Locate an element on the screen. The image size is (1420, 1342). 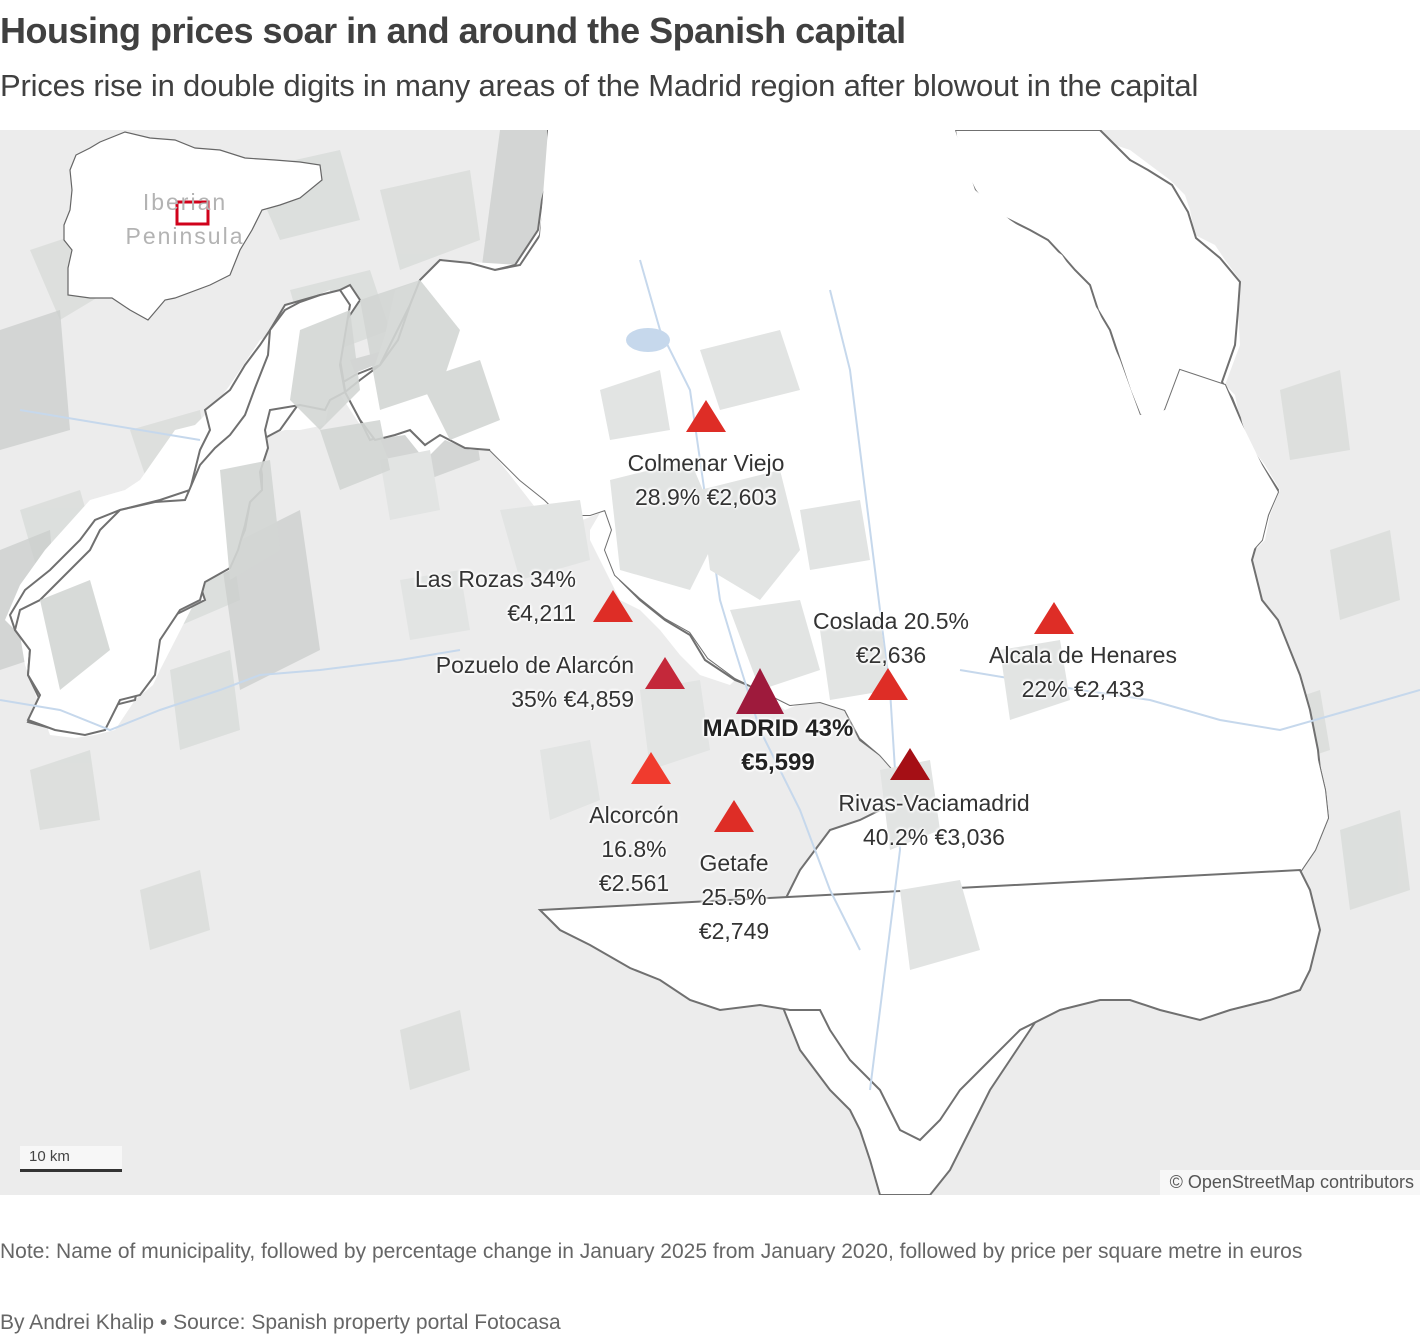
label-rivas: Rivas-Vaciamadrid 40.2% €3,036 is located at coordinates (934, 820).